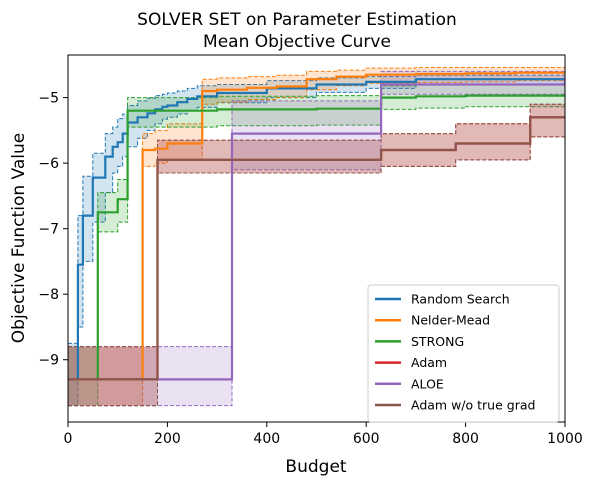 The height and width of the screenshot is (487, 595). I want to click on legend-box, so click(463, 353).